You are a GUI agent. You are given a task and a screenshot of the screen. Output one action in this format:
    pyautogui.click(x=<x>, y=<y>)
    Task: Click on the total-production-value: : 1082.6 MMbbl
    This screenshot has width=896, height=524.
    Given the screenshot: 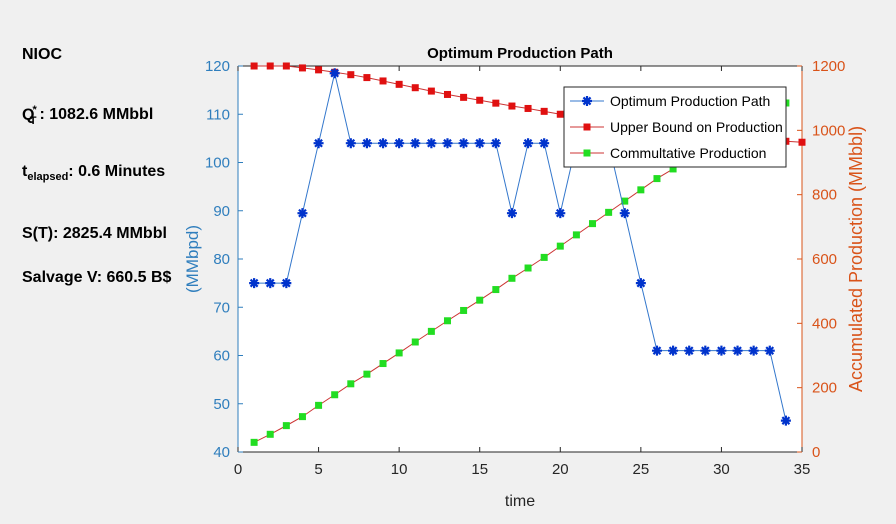 What is the action you would take?
    pyautogui.click(x=96, y=115)
    